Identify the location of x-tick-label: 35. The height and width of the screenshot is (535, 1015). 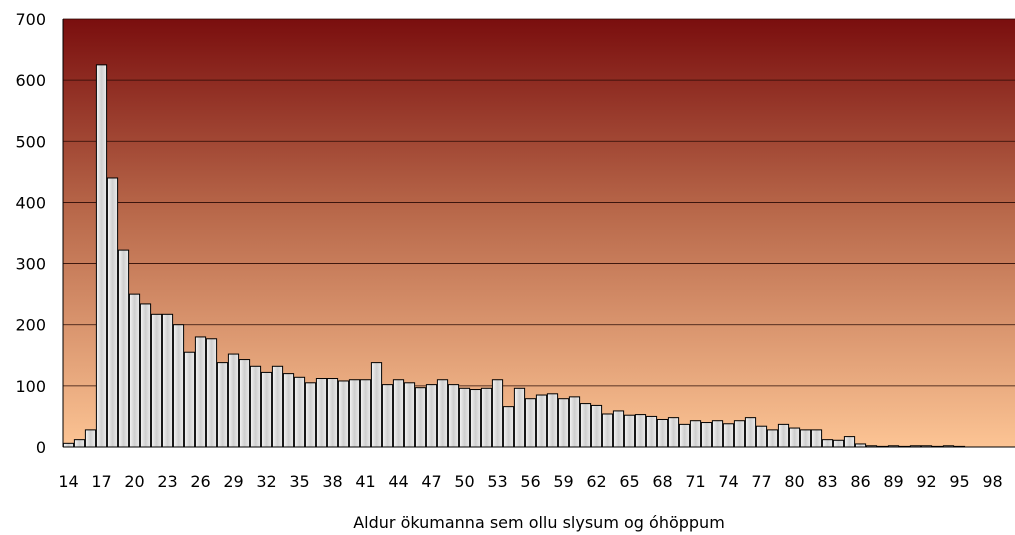
(299, 481).